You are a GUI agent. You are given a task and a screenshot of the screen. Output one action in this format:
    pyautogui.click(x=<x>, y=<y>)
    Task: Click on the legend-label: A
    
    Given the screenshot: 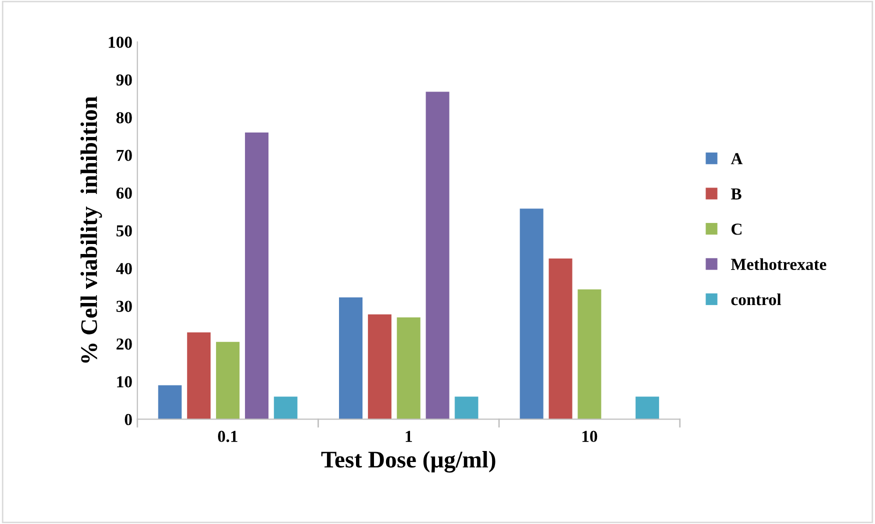 What is the action you would take?
    pyautogui.click(x=736, y=158)
    